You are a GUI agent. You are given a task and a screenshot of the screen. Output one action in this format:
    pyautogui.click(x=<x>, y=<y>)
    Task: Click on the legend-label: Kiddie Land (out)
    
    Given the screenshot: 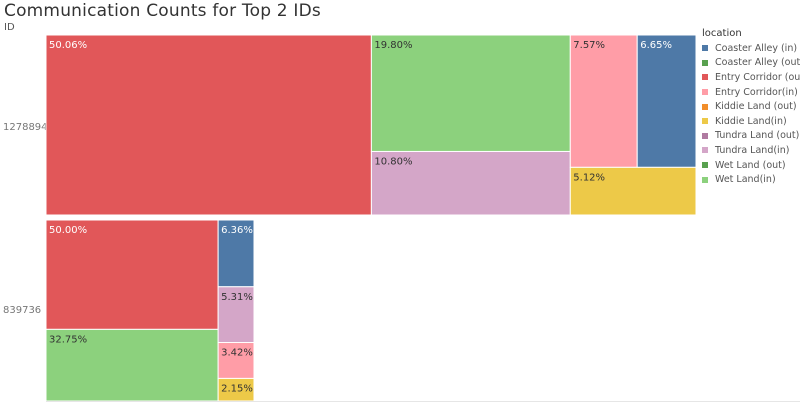 What is the action you would take?
    pyautogui.click(x=756, y=107)
    